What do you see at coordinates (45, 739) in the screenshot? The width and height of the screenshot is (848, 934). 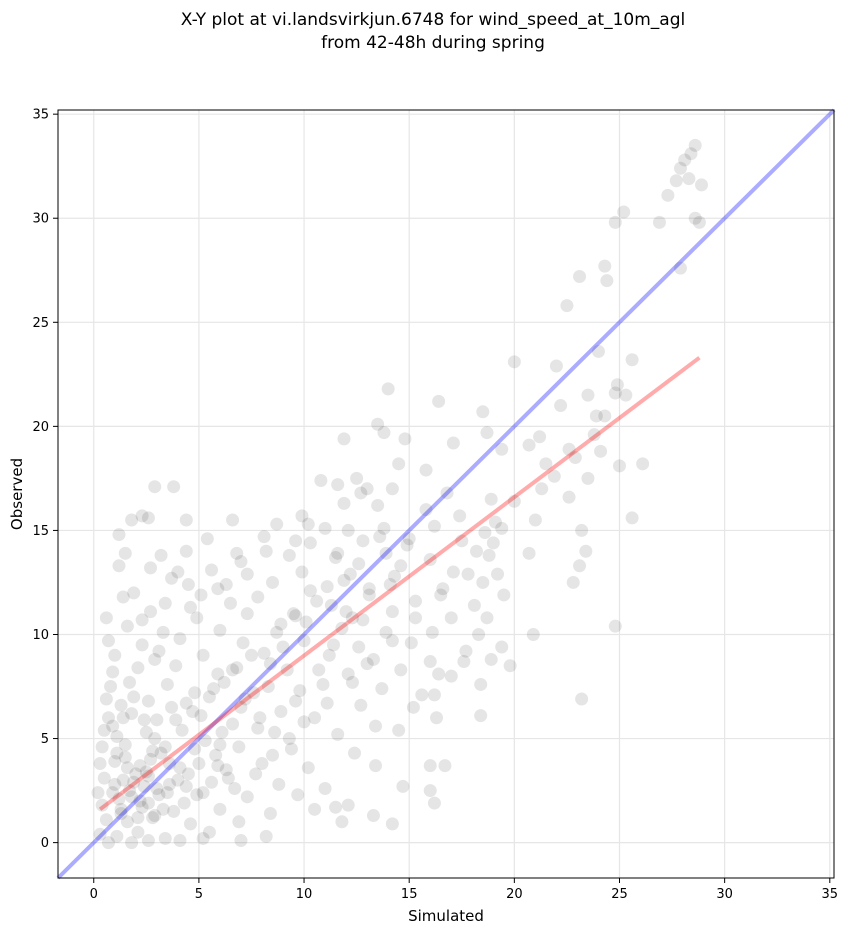 I see `y-tick-label: 5` at bounding box center [45, 739].